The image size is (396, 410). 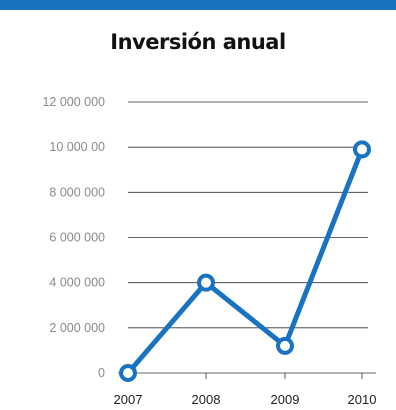 What do you see at coordinates (128, 399) in the screenshot?
I see `x-tick-label: 2007` at bounding box center [128, 399].